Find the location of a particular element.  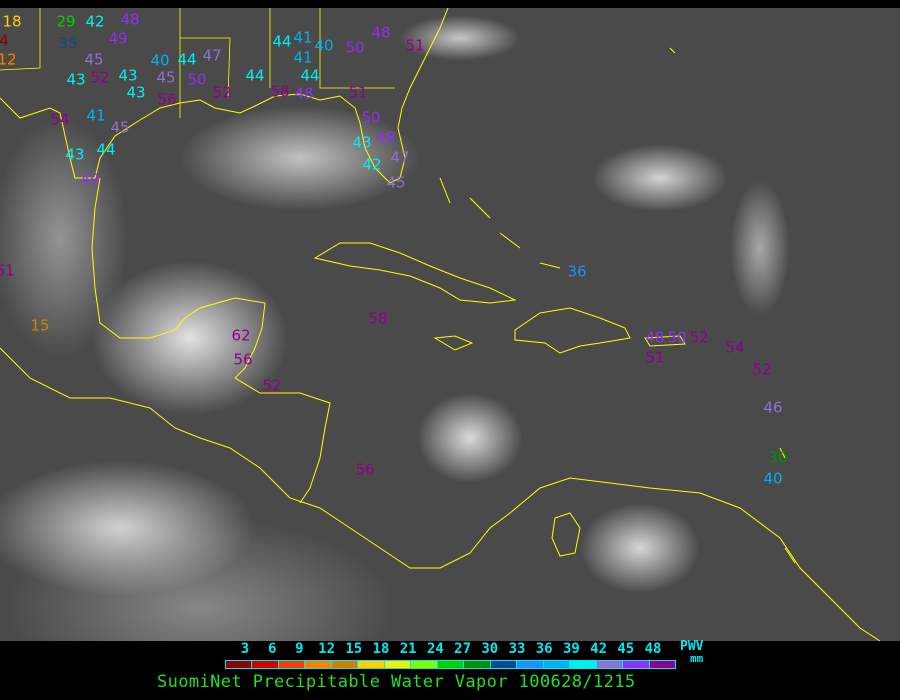

station-pwv-value: 46 is located at coordinates (773, 407).